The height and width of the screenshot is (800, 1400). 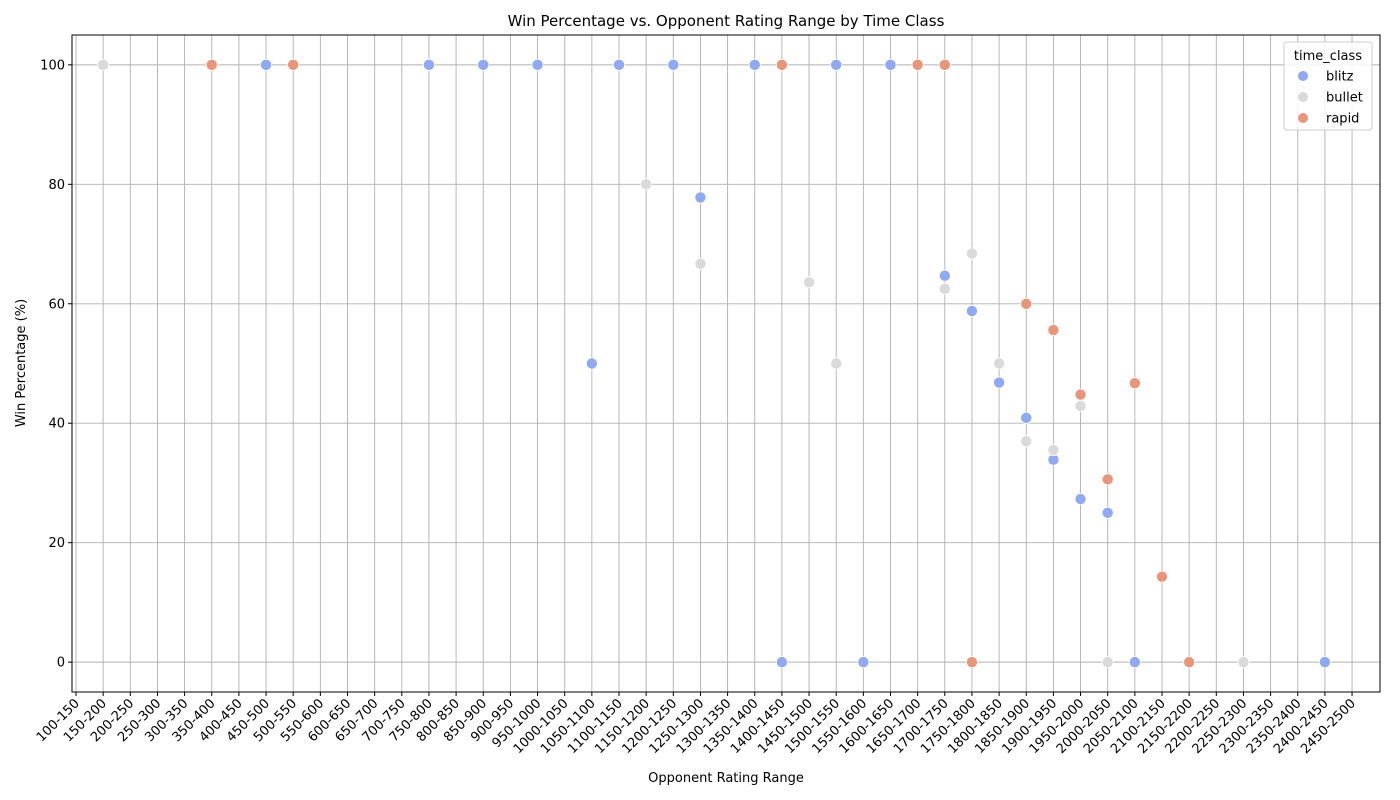 I want to click on legend-marker-bullet, so click(x=1303, y=97).